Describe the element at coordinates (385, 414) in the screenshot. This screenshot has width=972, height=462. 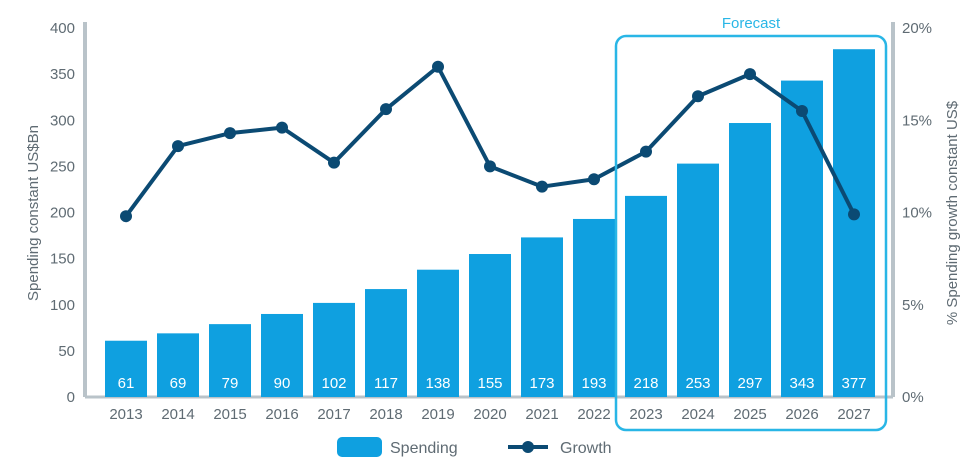
I see `x-tick-label: 2018` at that location.